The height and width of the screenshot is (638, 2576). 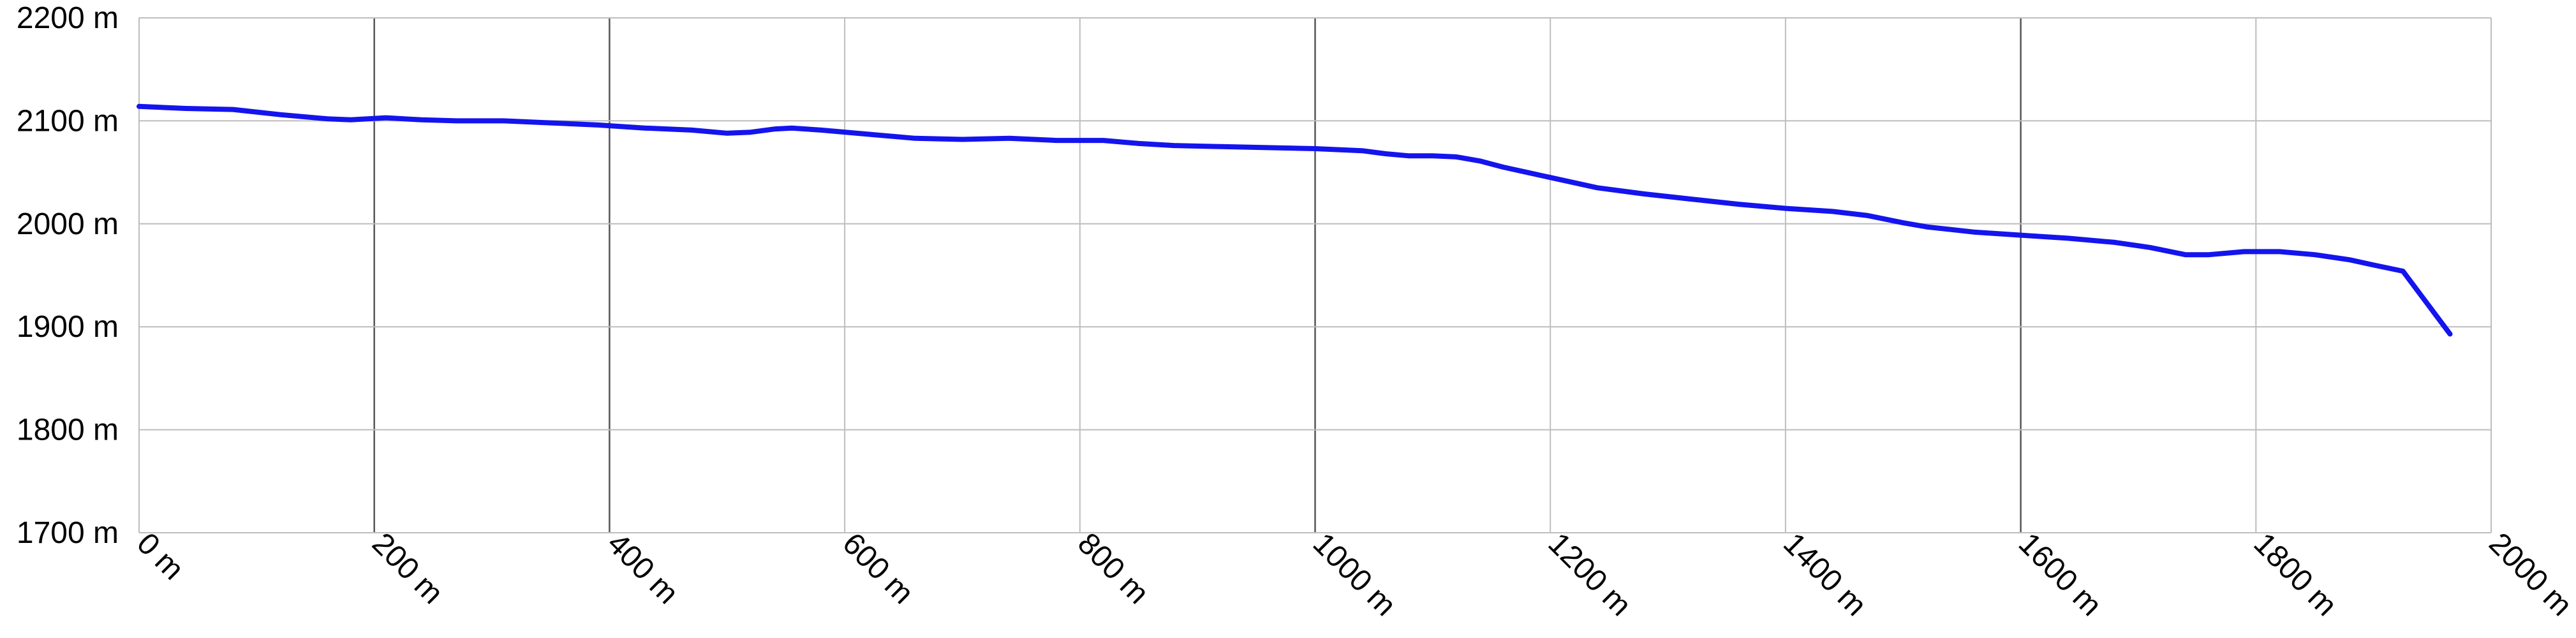 I want to click on y-tick-label: 1900 m, so click(x=68, y=327).